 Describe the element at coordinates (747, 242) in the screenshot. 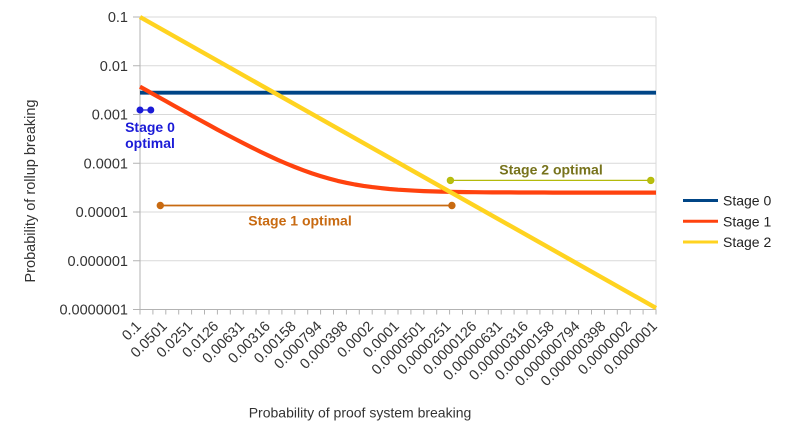

I see `svg-text: Stage 2` at that location.